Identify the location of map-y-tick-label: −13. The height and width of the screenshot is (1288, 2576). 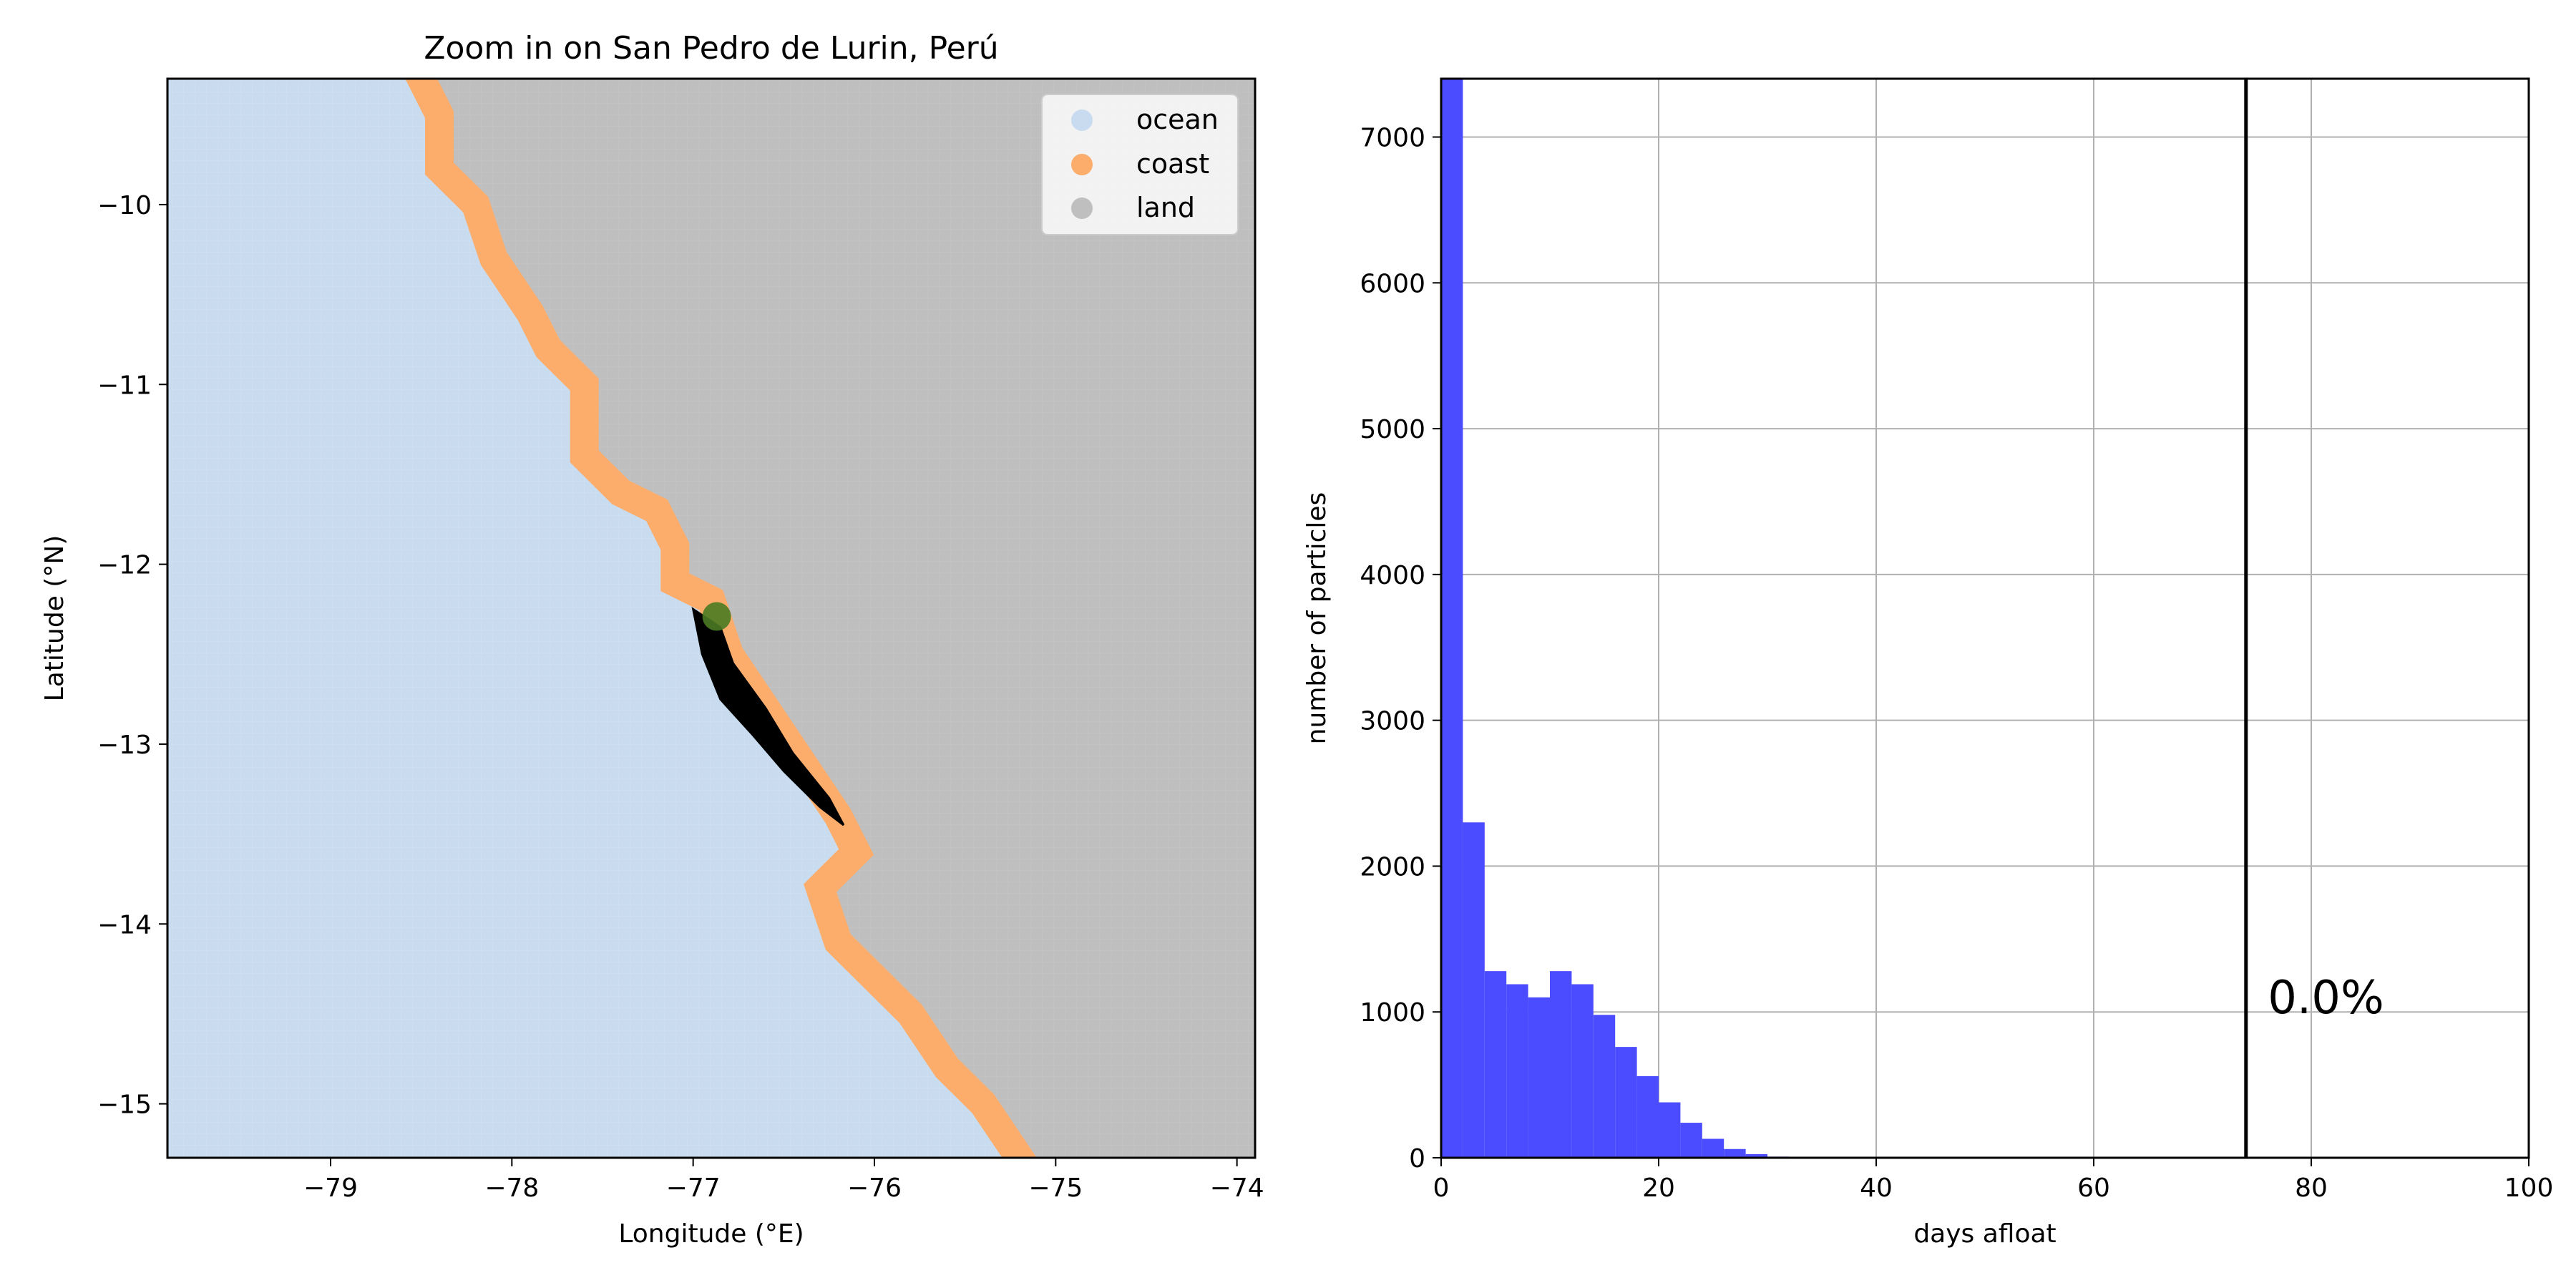
(124, 745).